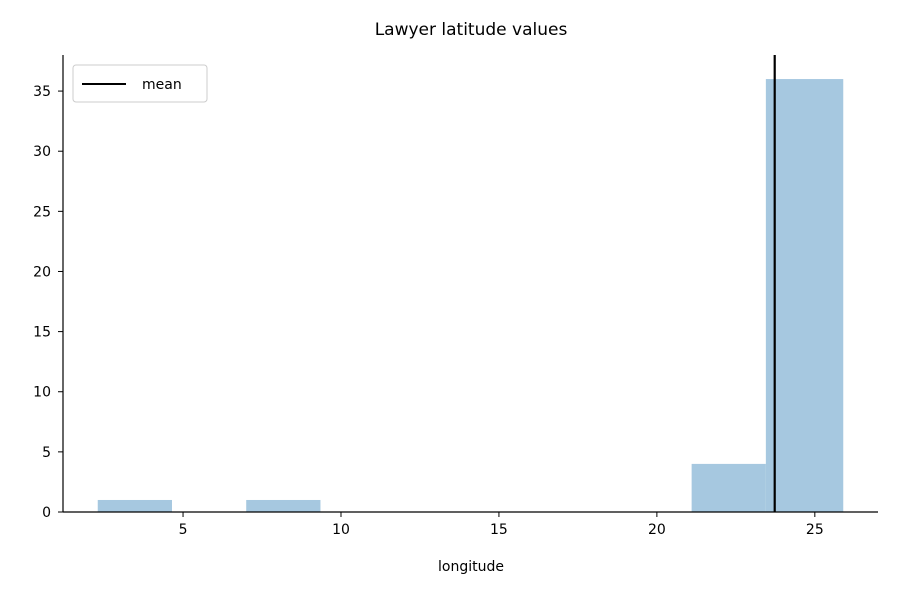 The width and height of the screenshot is (900, 600). What do you see at coordinates (42, 272) in the screenshot?
I see `y-tick-label: 20` at bounding box center [42, 272].